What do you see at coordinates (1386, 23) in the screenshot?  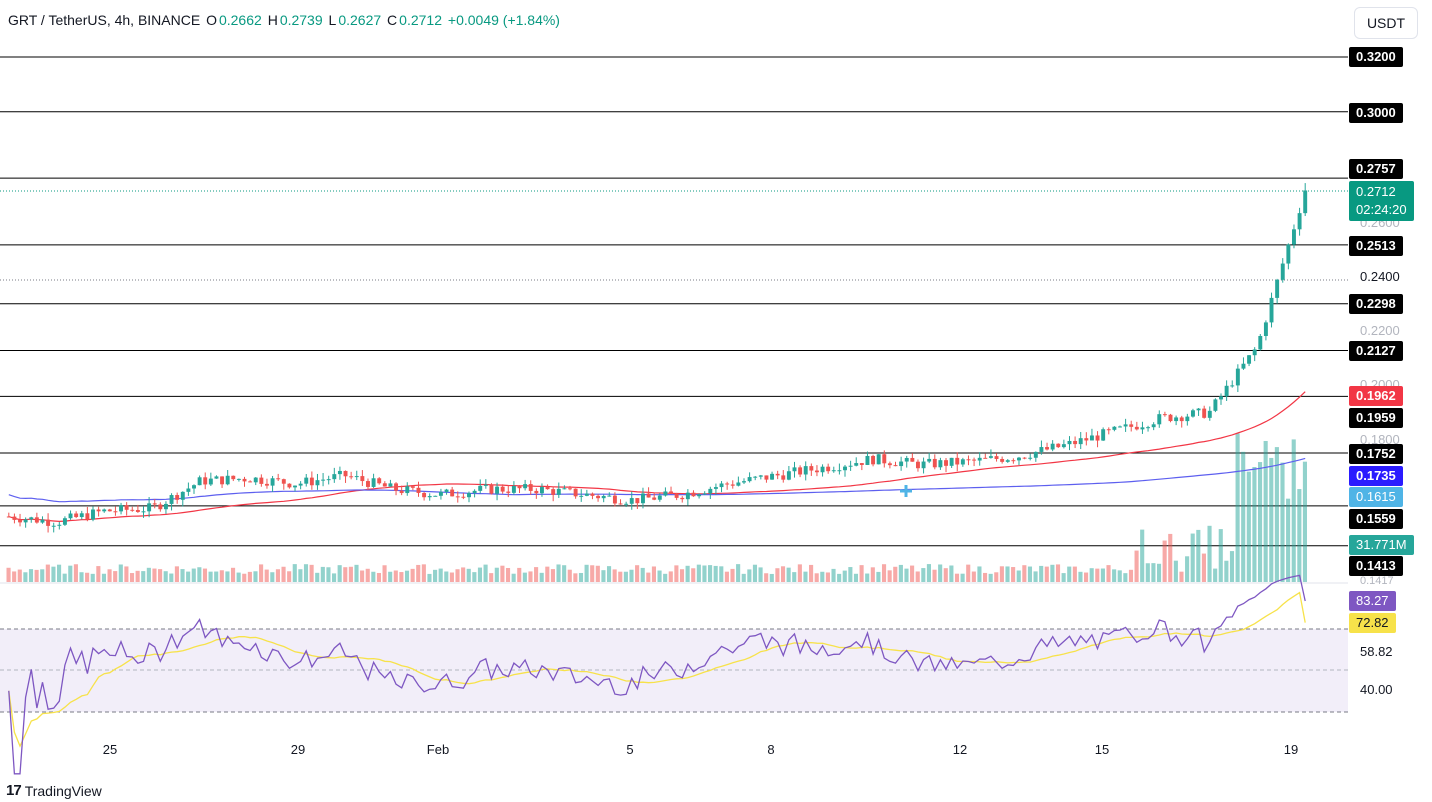 I see `currency-button: USDT` at bounding box center [1386, 23].